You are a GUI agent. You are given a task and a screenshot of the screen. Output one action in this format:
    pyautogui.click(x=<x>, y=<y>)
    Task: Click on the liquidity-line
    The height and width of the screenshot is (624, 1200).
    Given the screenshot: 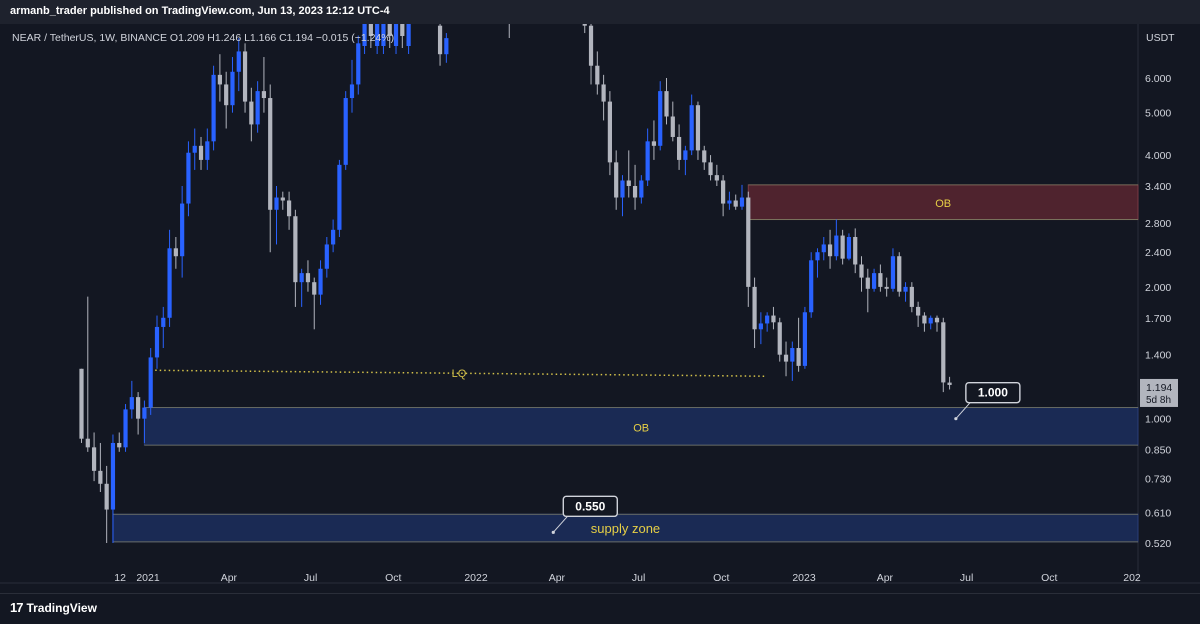 What is the action you would take?
    pyautogui.click(x=459, y=373)
    